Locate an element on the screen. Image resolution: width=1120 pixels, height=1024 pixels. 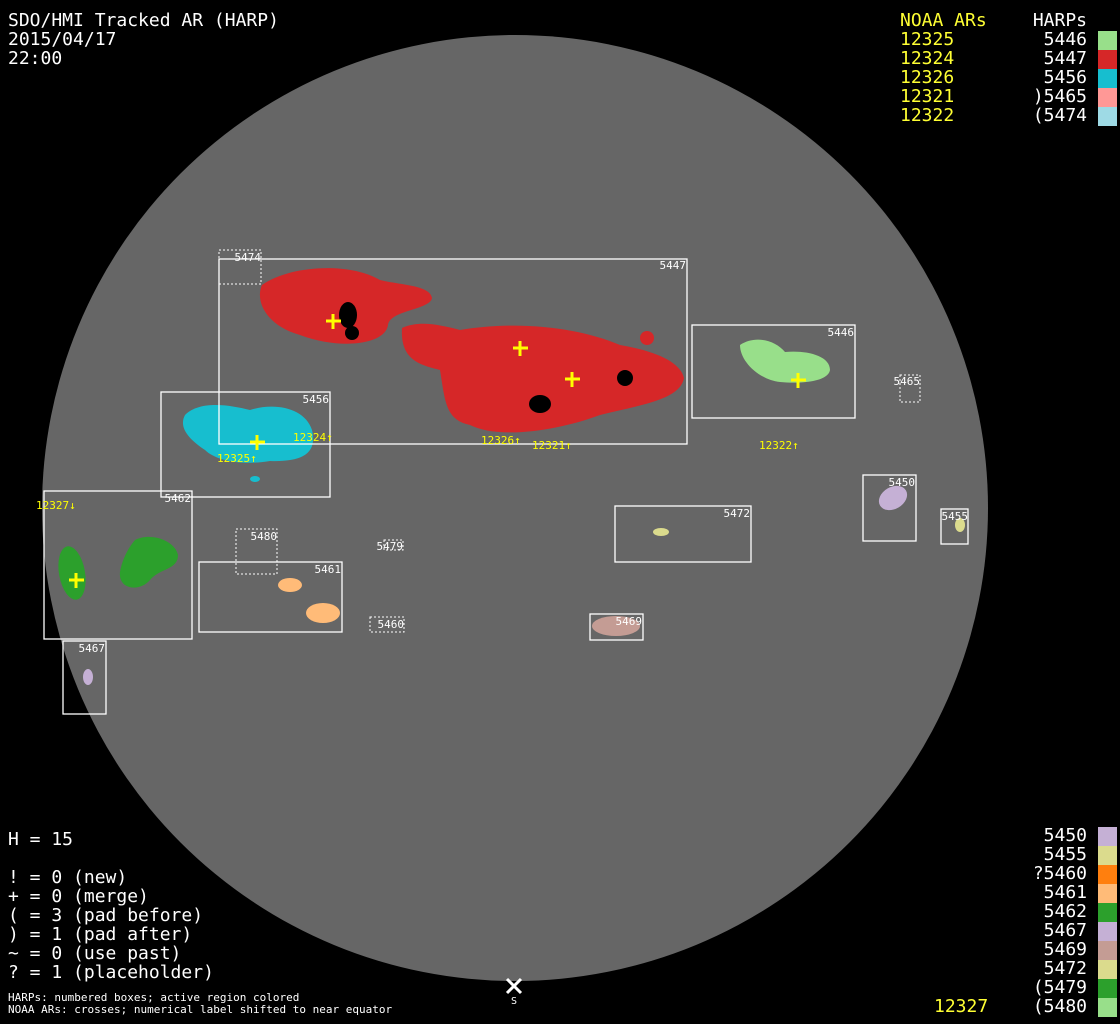
harp-number: 5461 is located at coordinates (1065, 892).